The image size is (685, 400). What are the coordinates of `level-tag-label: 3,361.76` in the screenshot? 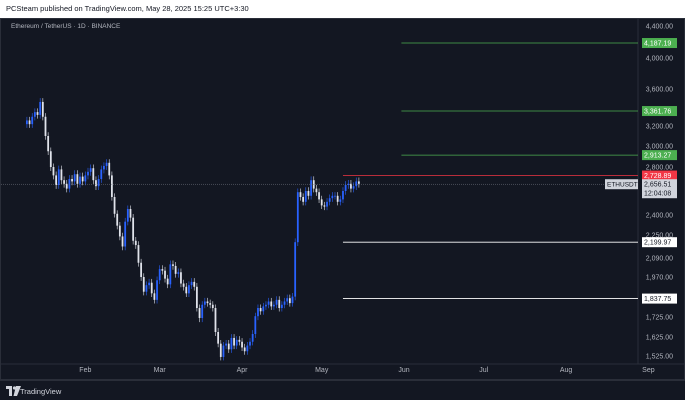 It's located at (657, 112).